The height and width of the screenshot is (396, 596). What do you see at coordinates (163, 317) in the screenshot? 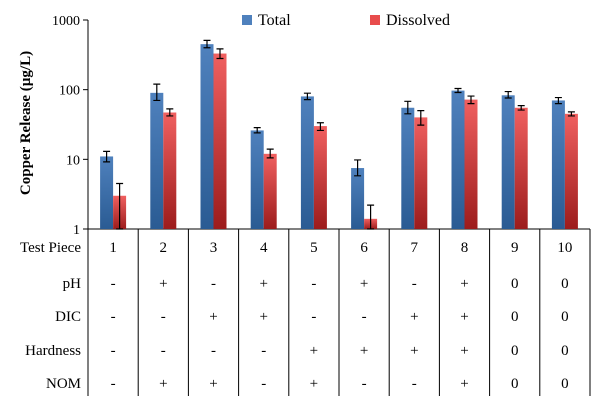
I see `table-cell-dic-2: -` at bounding box center [163, 317].